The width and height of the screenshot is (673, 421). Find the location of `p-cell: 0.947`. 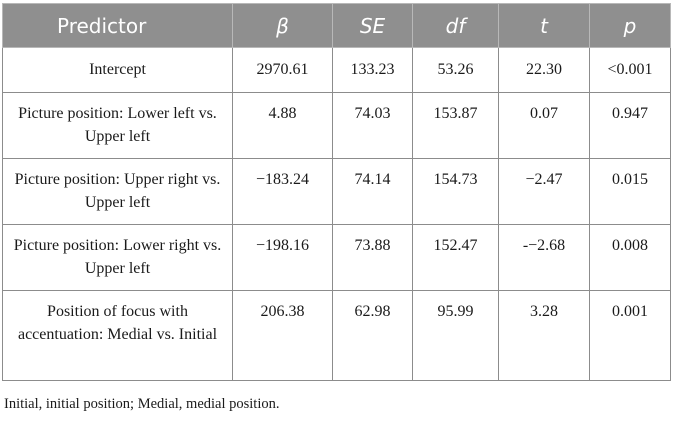

p-cell: 0.947 is located at coordinates (630, 125).